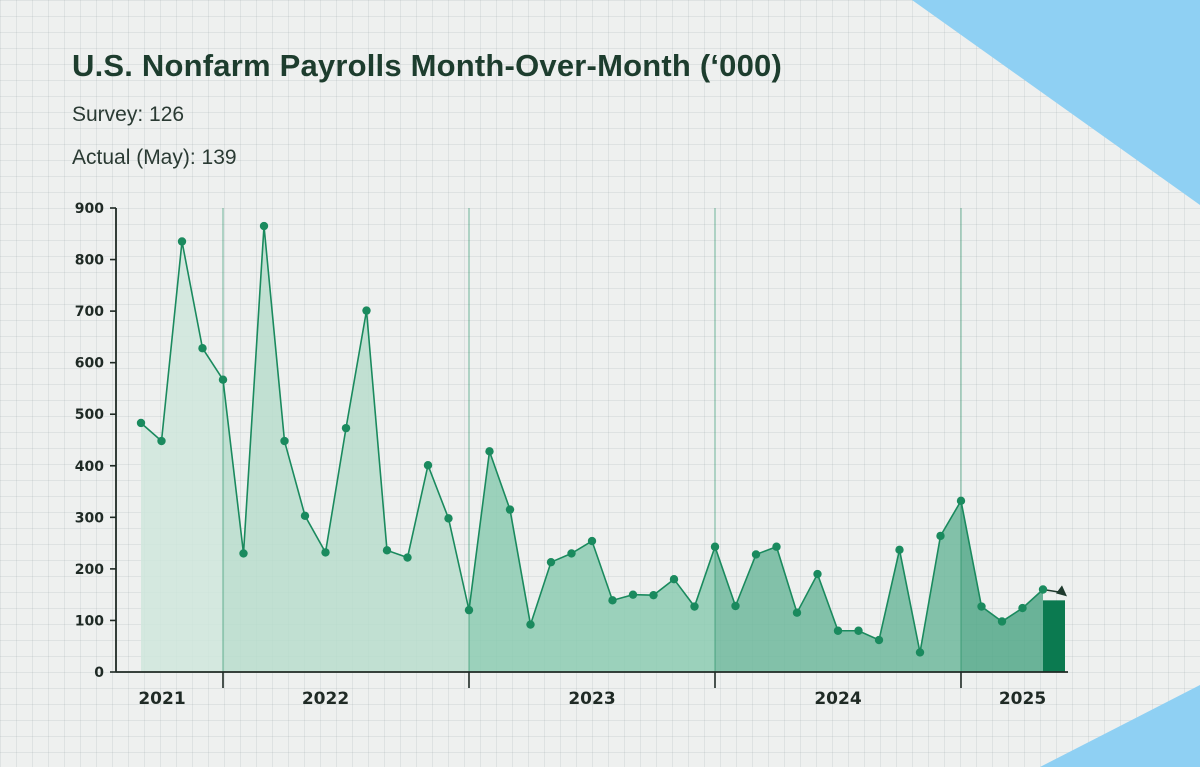  Describe the element at coordinates (89, 209) in the screenshot. I see `y-tick-label: 900` at that location.